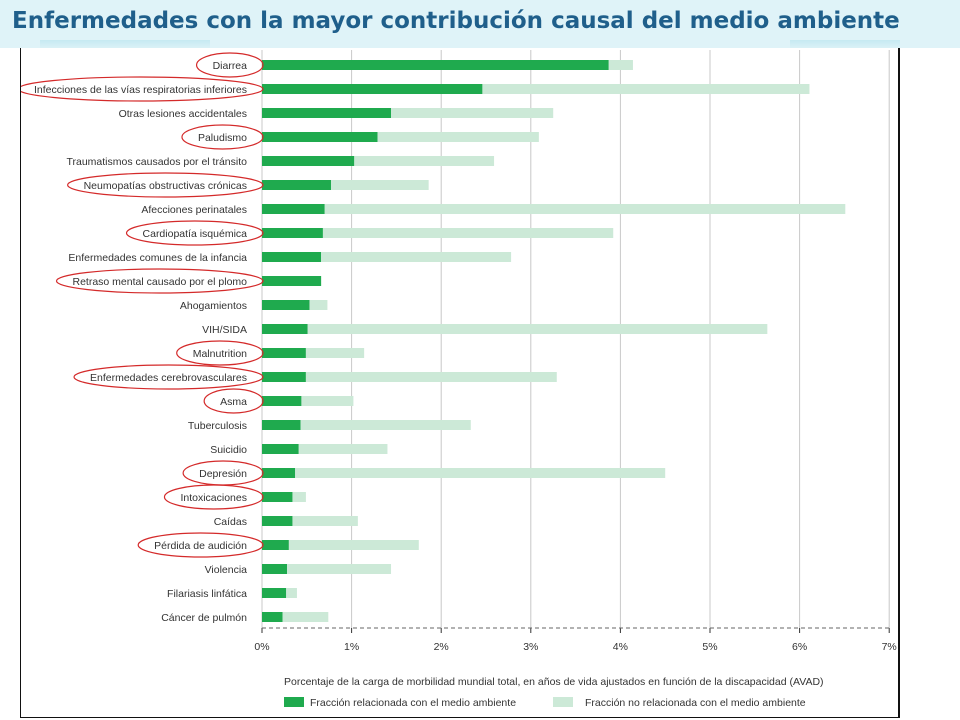 The height and width of the screenshot is (720, 960). Describe the element at coordinates (889, 647) in the screenshot. I see `tick-label-7: 7%` at that location.